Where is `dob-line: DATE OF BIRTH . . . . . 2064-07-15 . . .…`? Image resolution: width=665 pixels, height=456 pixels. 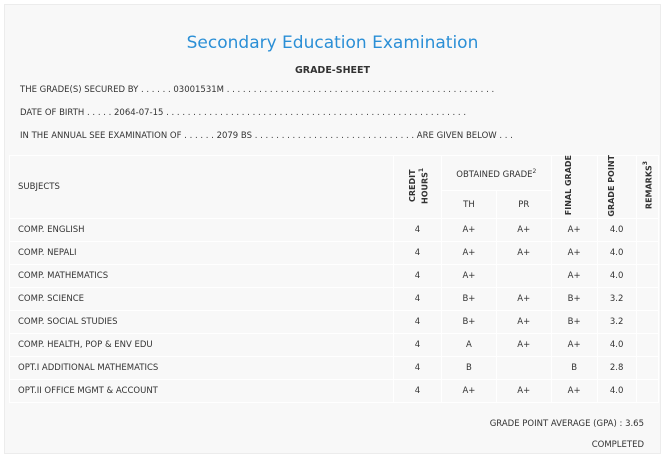 dob-line: DATE OF BIRTH . . . . . 2064-07-15 . . .… is located at coordinates (243, 113).